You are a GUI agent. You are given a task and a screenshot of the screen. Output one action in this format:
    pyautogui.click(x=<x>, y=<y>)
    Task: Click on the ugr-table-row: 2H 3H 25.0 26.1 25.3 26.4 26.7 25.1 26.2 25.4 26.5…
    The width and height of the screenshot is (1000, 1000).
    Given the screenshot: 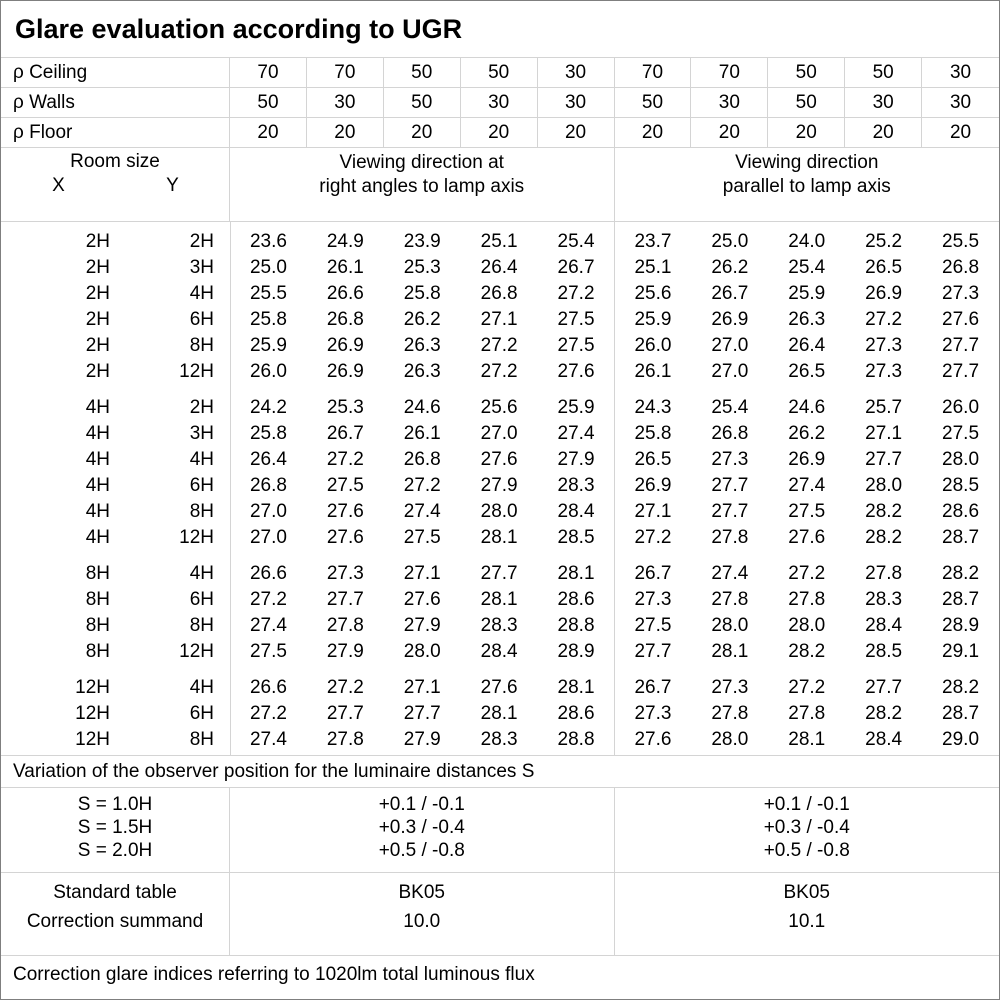 What is the action you would take?
    pyautogui.click(x=500, y=268)
    